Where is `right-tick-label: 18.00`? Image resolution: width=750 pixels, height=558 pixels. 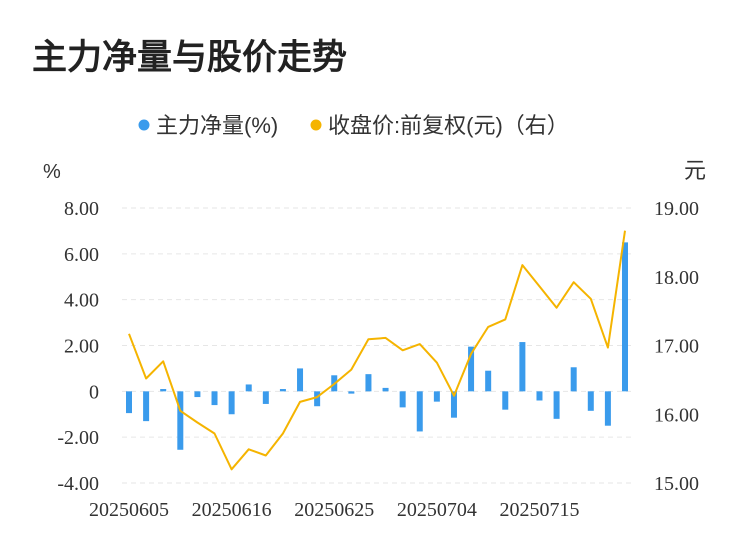 right-tick-label: 18.00 is located at coordinates (676, 278).